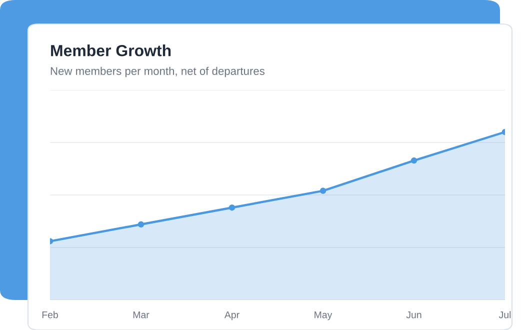  I want to click on x-tick-label: Apr, so click(232, 315).